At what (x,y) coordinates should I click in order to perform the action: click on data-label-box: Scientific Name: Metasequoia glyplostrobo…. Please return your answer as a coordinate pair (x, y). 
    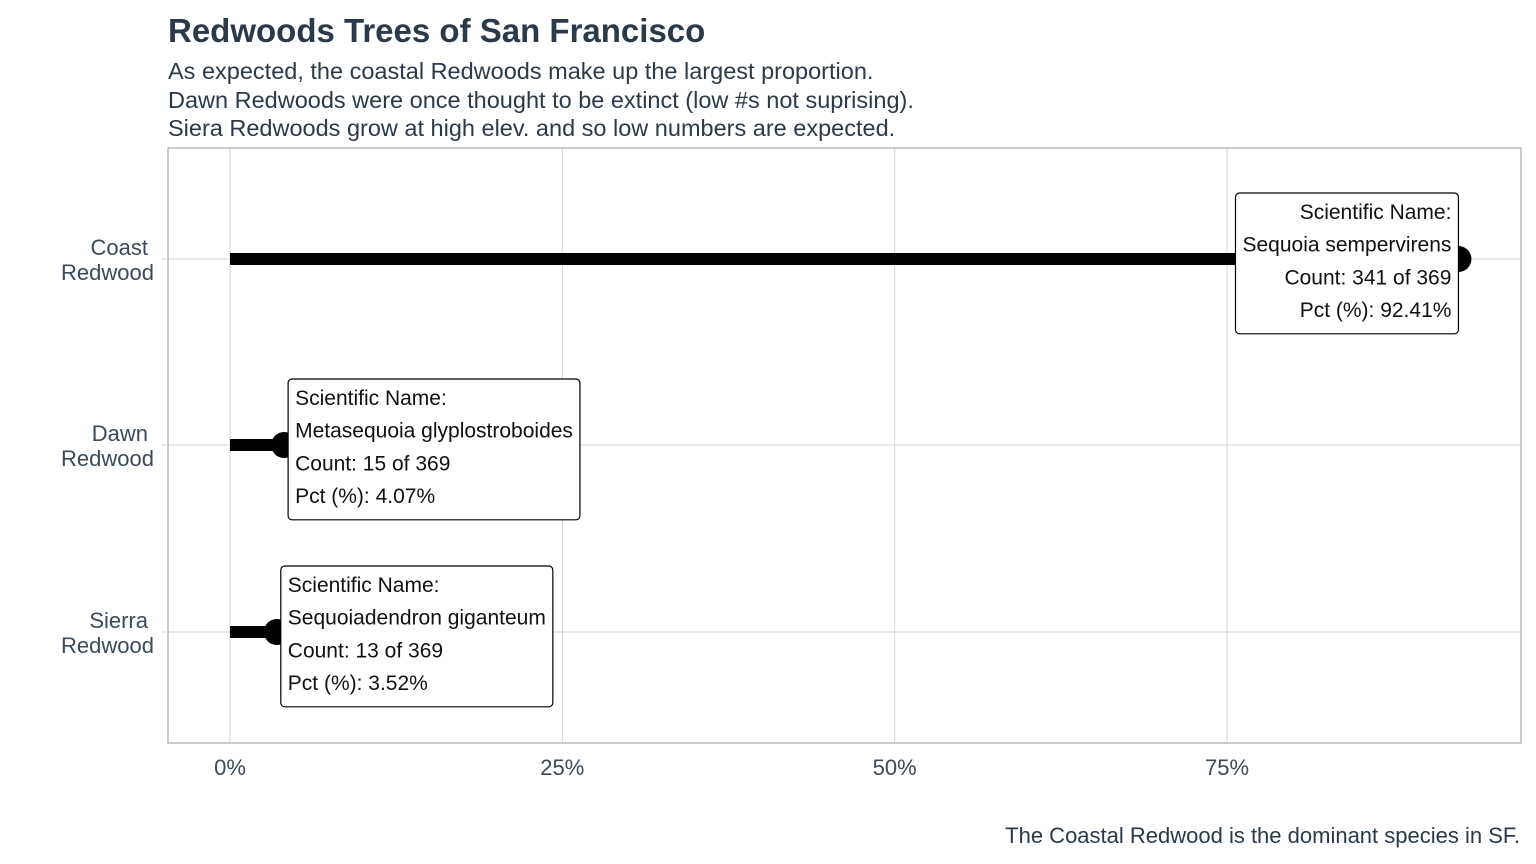
    Looking at the image, I should click on (434, 449).